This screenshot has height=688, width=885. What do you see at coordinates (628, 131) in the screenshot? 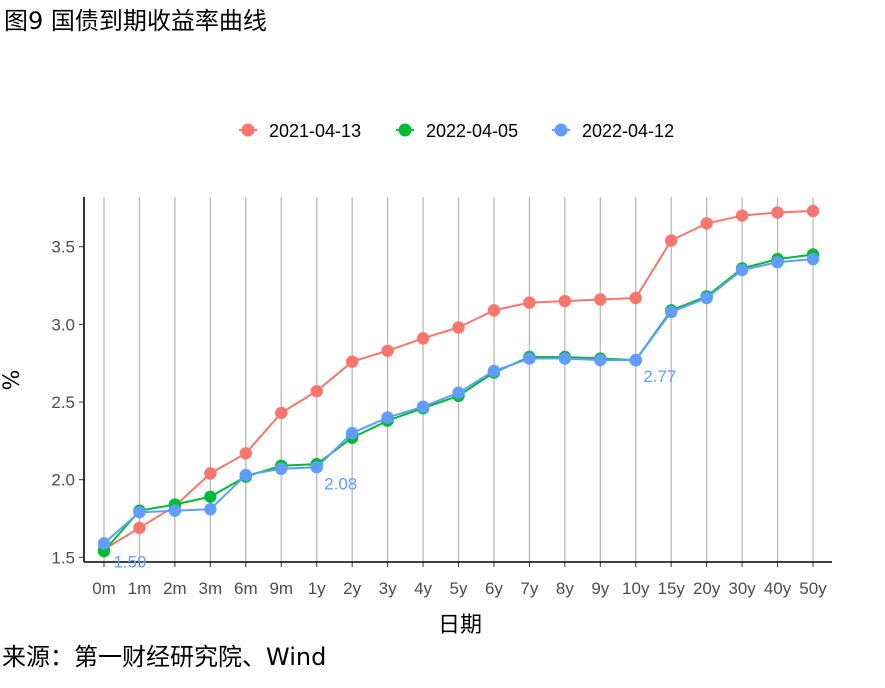
I see `legend-label-2022-04-12: 2022-04-12` at bounding box center [628, 131].